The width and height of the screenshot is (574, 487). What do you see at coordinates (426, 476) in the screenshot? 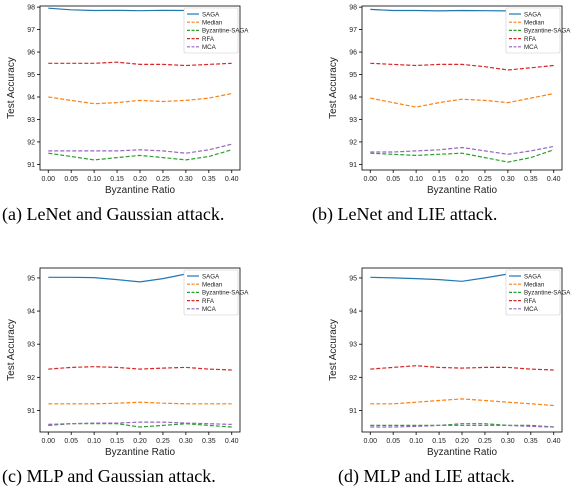
I see `caption-d: (d) MLP and LIE attack.` at bounding box center [426, 476].